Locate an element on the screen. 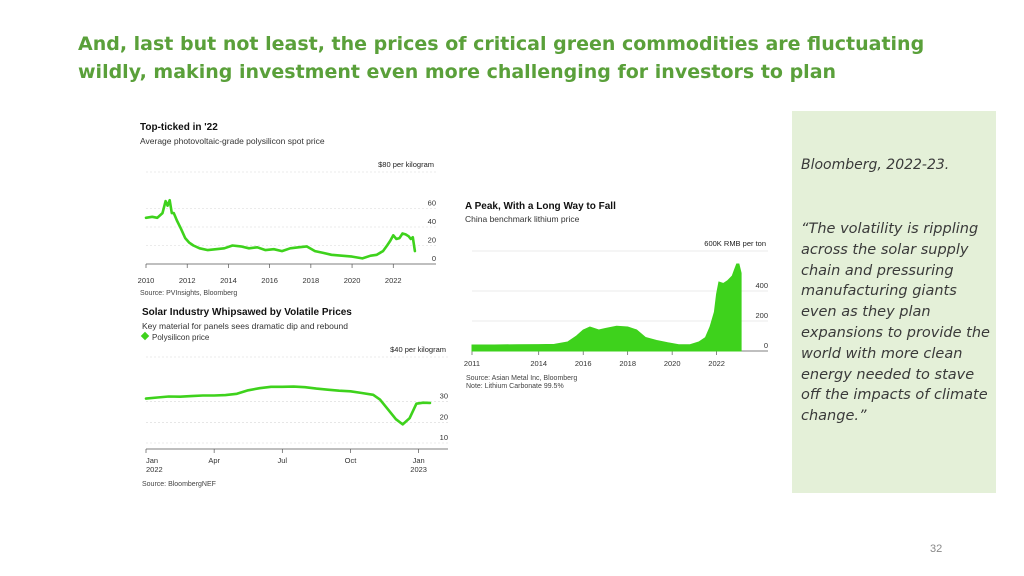  chart-title: A Peak, With a Long Way to Fall is located at coordinates (540, 206).